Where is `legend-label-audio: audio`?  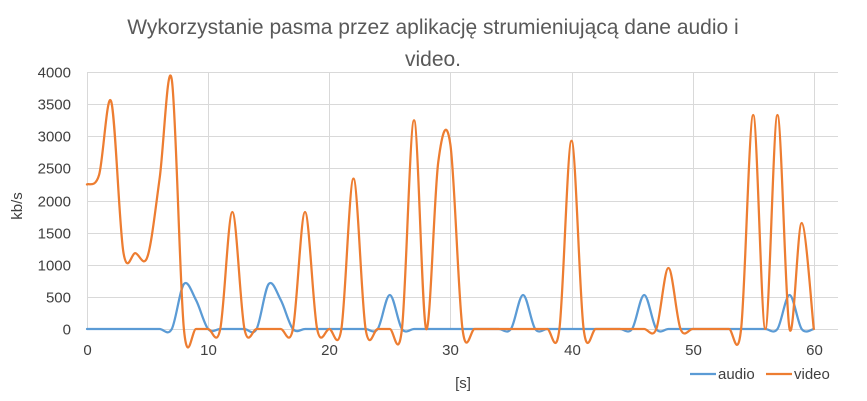 legend-label-audio: audio is located at coordinates (736, 374).